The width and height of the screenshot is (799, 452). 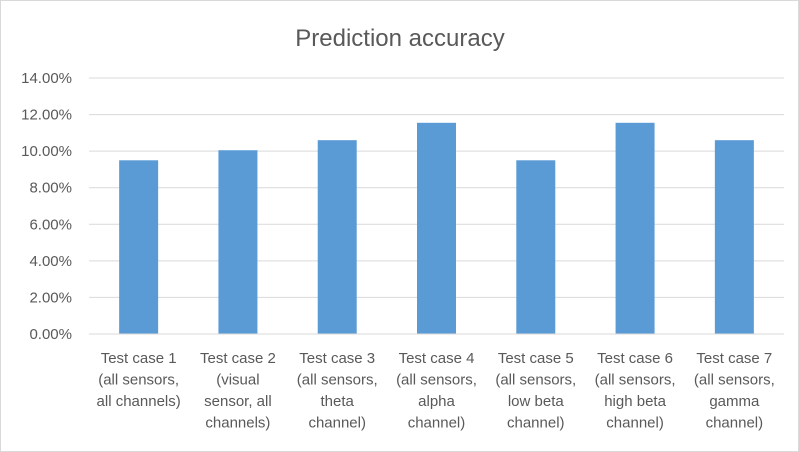 What do you see at coordinates (399, 38) in the screenshot?
I see `chart-title: Prediction accuracy` at bounding box center [399, 38].